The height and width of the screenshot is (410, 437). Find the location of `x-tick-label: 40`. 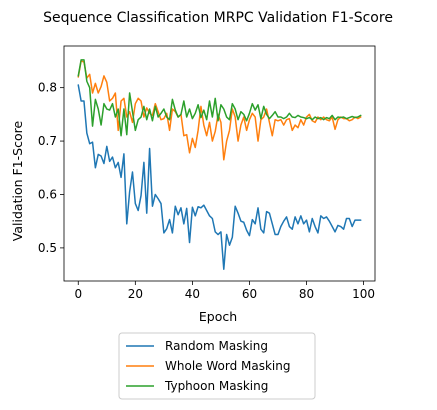

x-tick-label: 40 is located at coordinates (192, 294).